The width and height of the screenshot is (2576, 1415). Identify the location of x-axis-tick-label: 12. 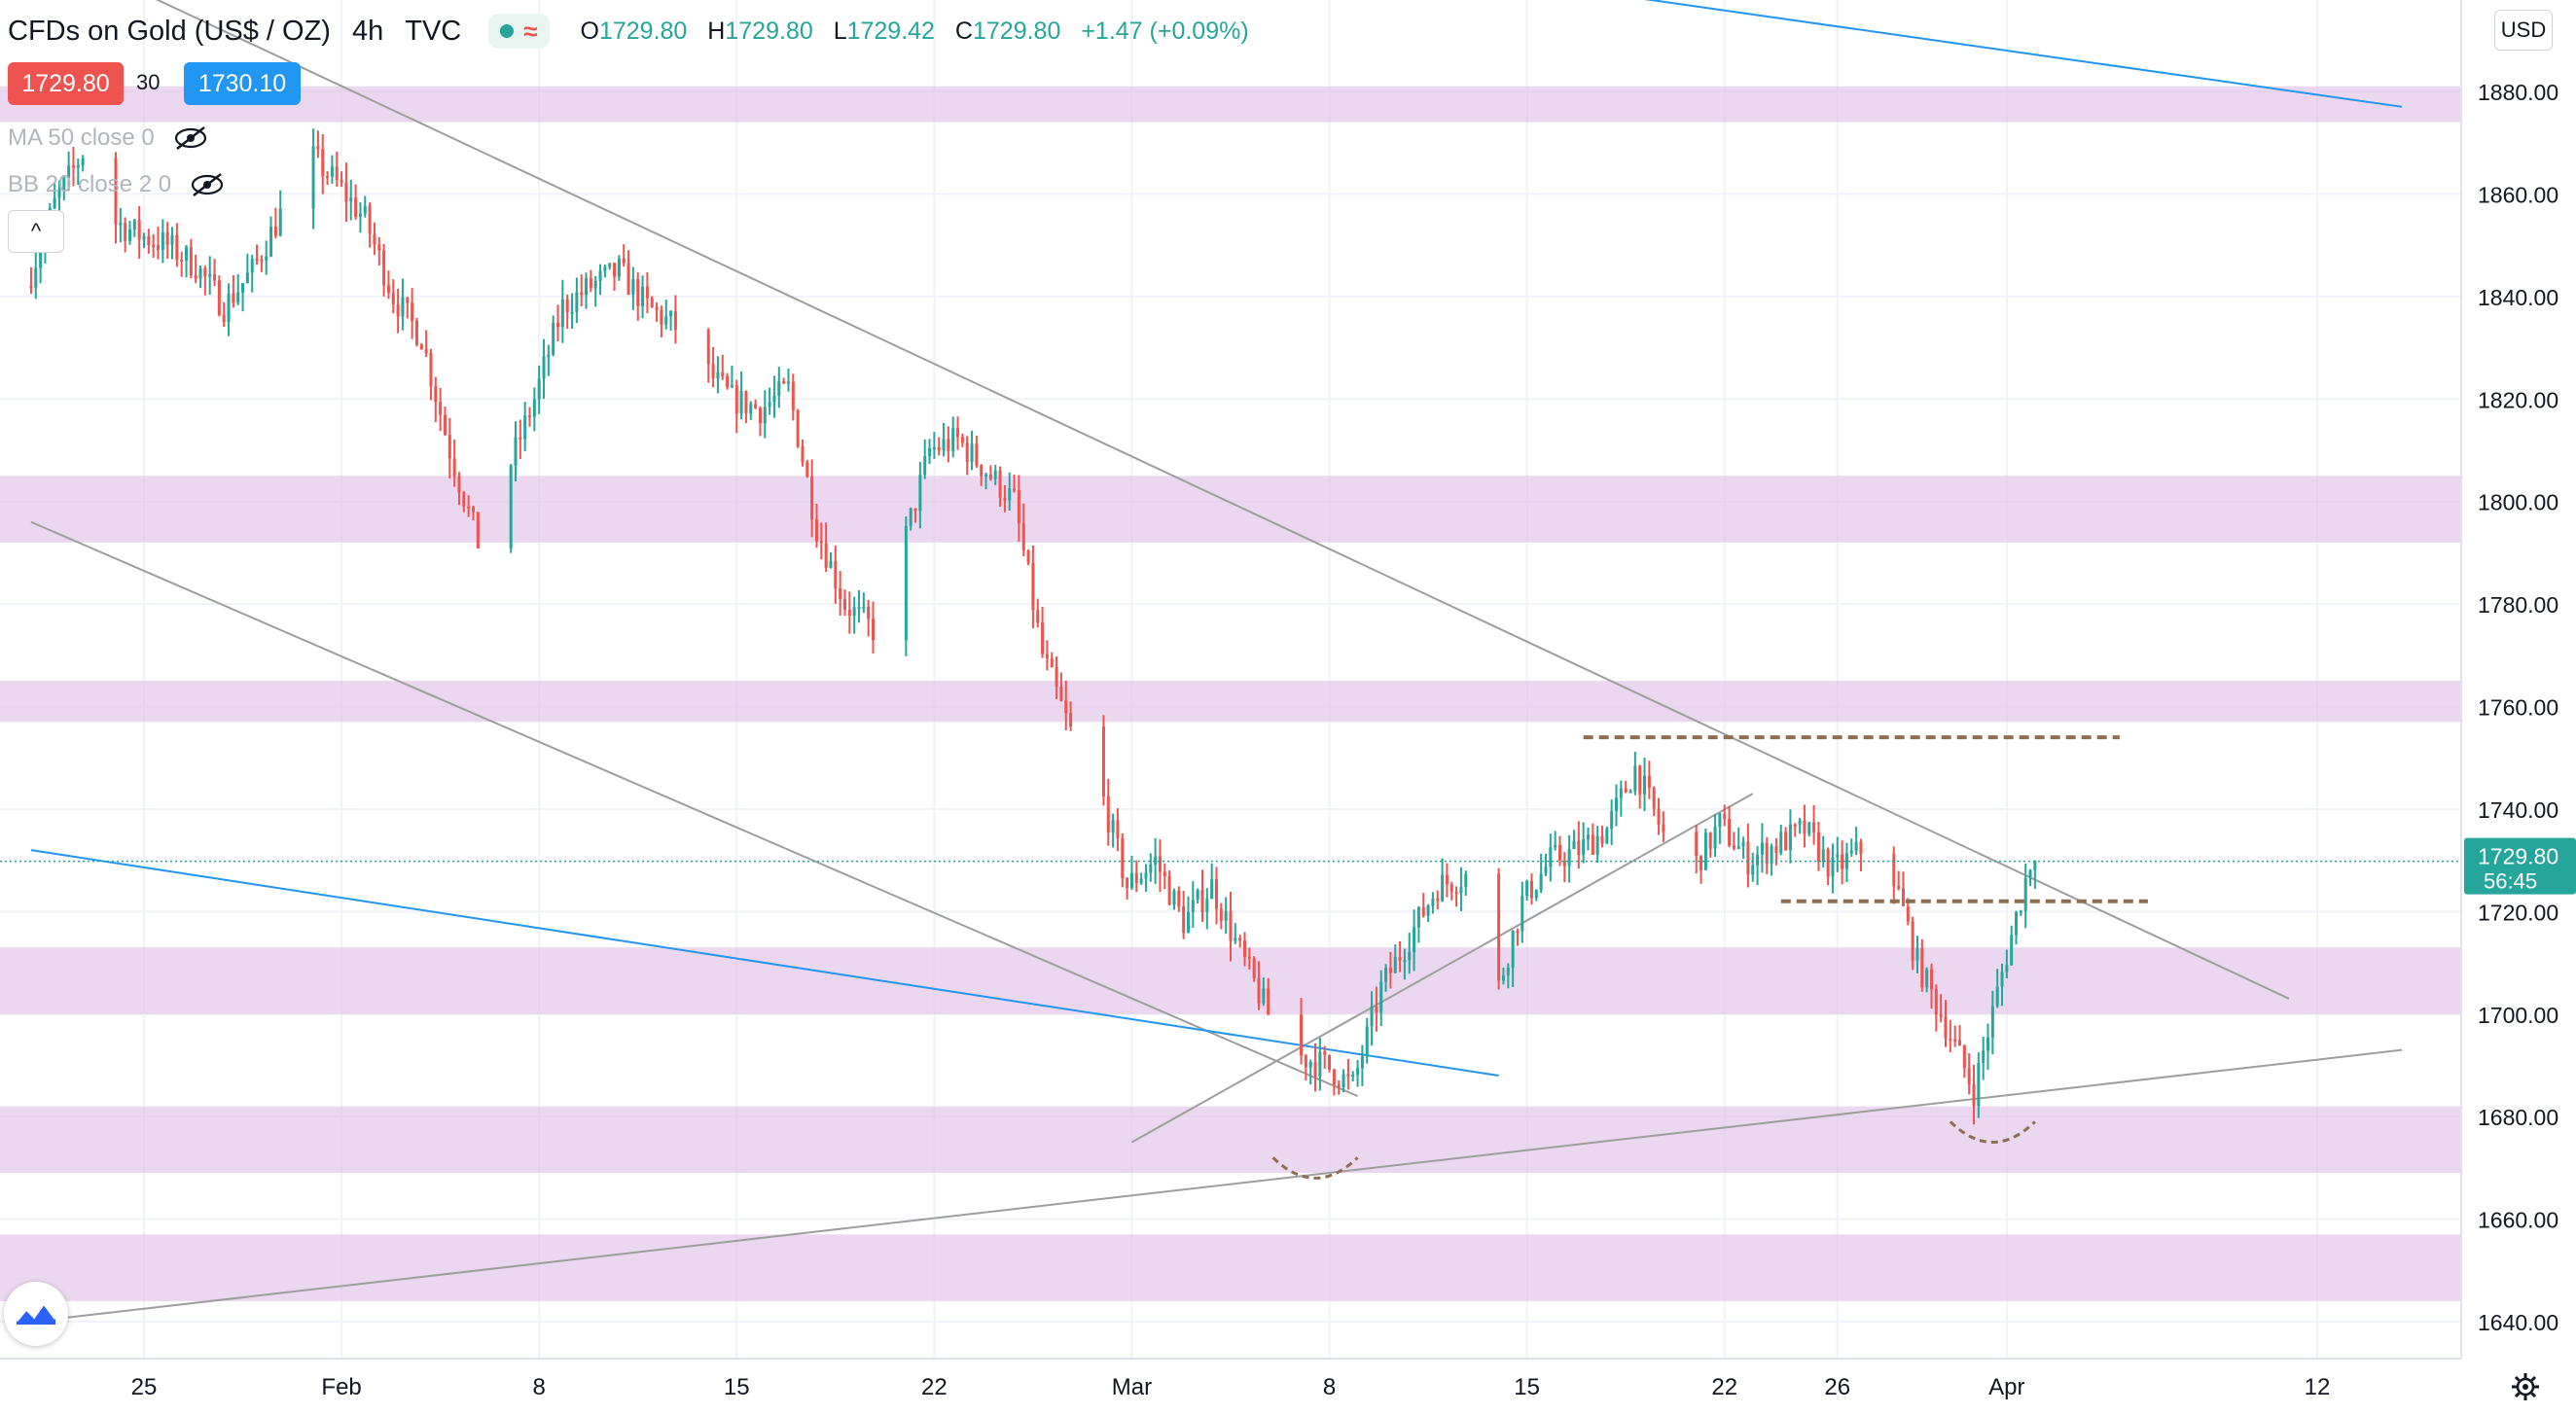
(2318, 1387).